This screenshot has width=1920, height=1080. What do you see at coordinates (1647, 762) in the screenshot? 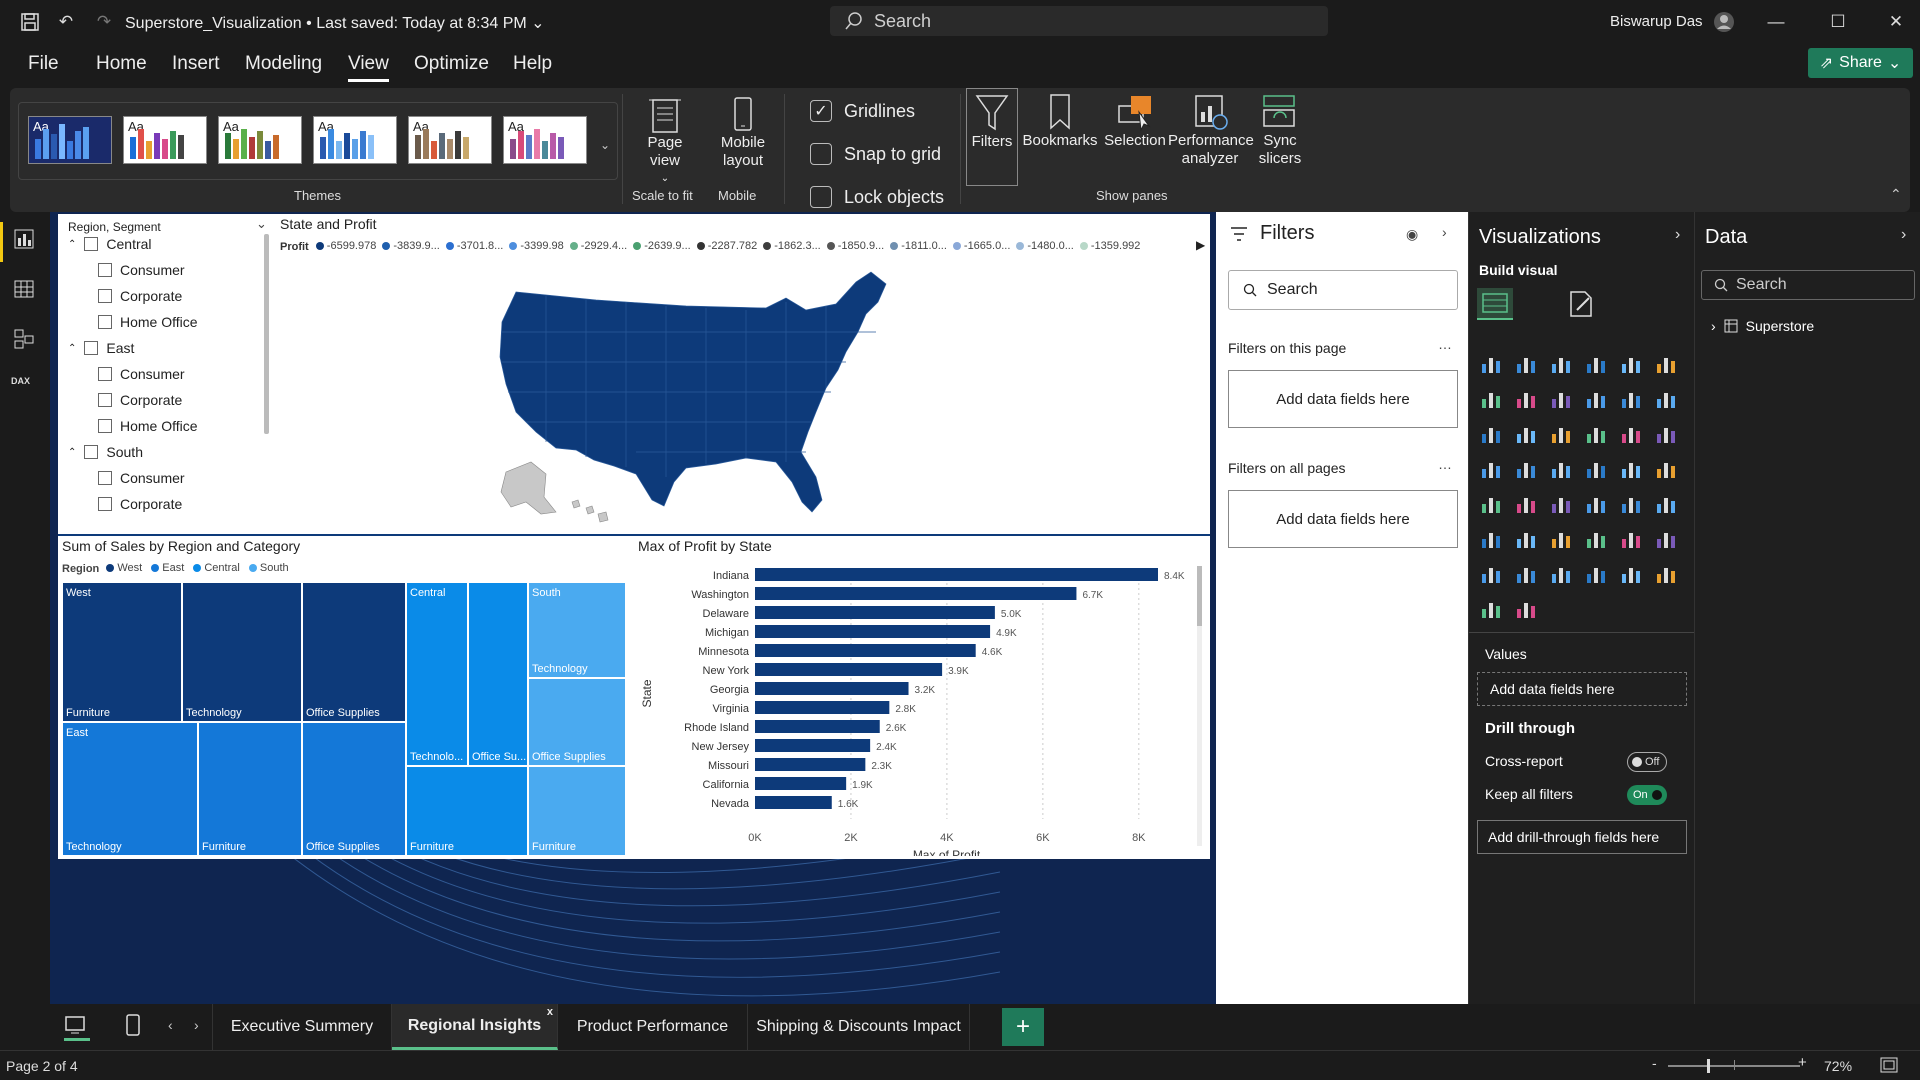
I see `cross-report-toggle: Off` at bounding box center [1647, 762].